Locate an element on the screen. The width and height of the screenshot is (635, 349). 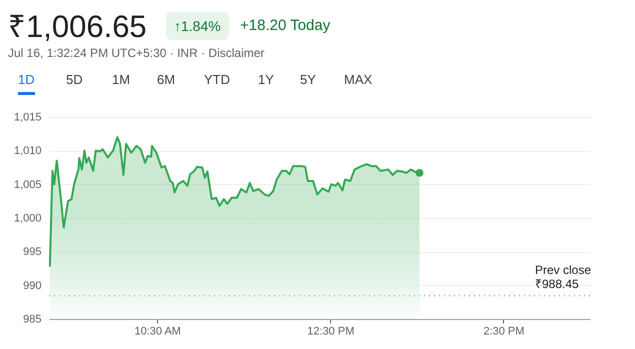
text: 1D is located at coordinates (26, 83).